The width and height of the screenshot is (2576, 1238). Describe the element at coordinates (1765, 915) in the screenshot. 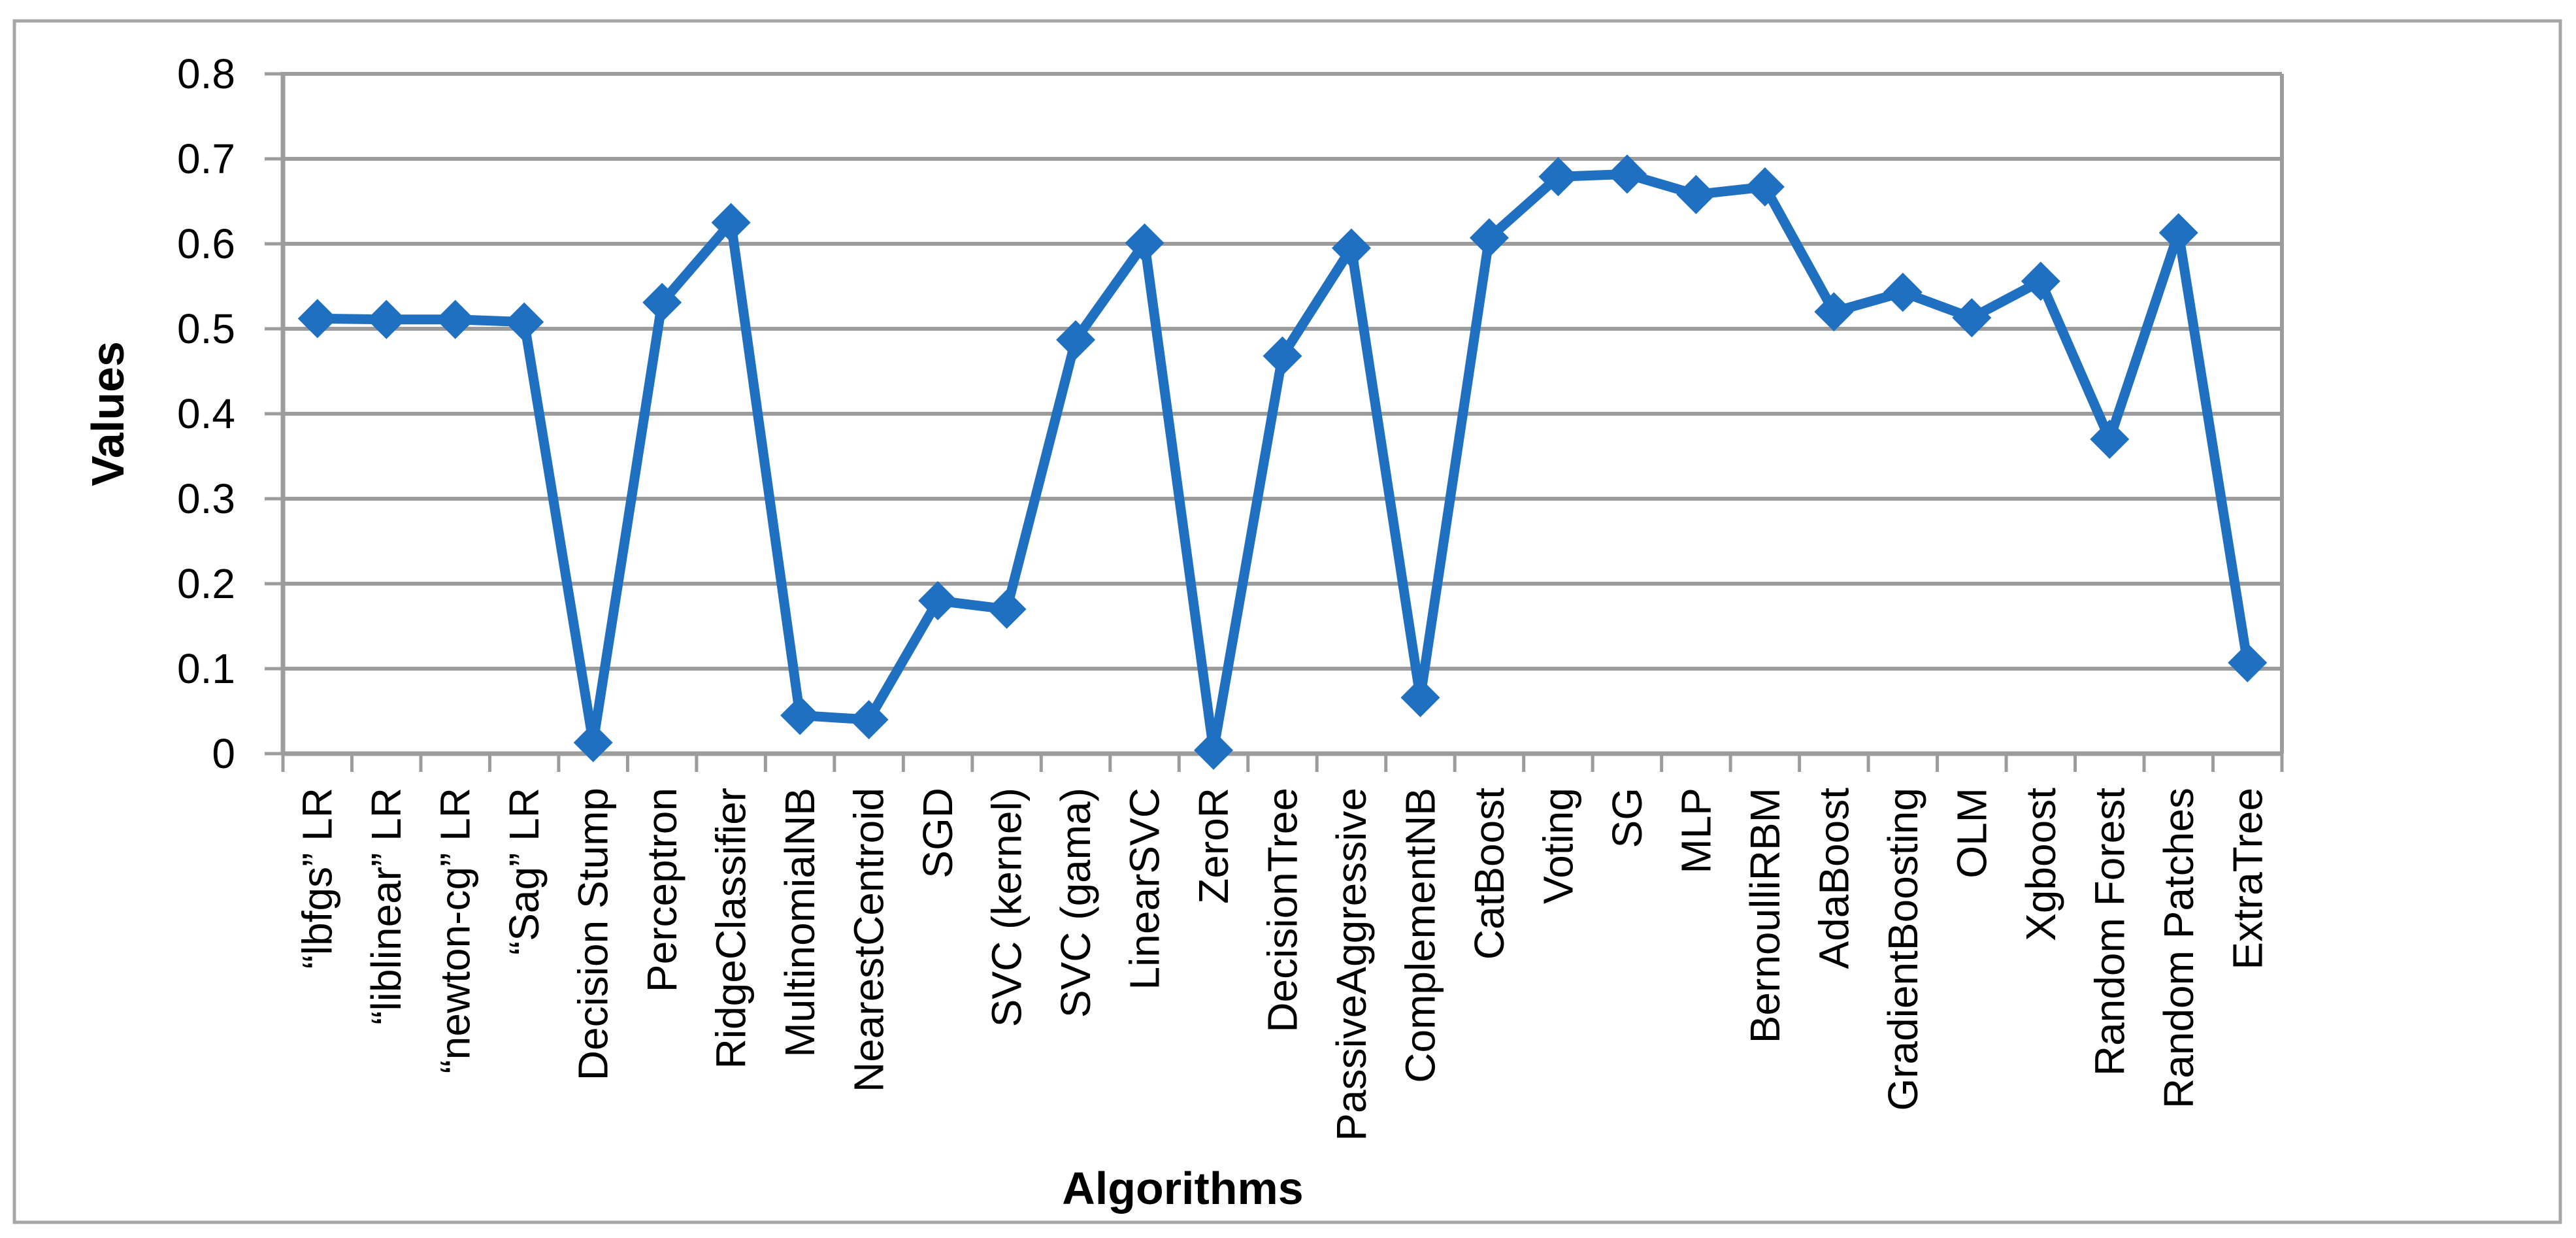

I see `category-label: BernoulliRBM` at that location.